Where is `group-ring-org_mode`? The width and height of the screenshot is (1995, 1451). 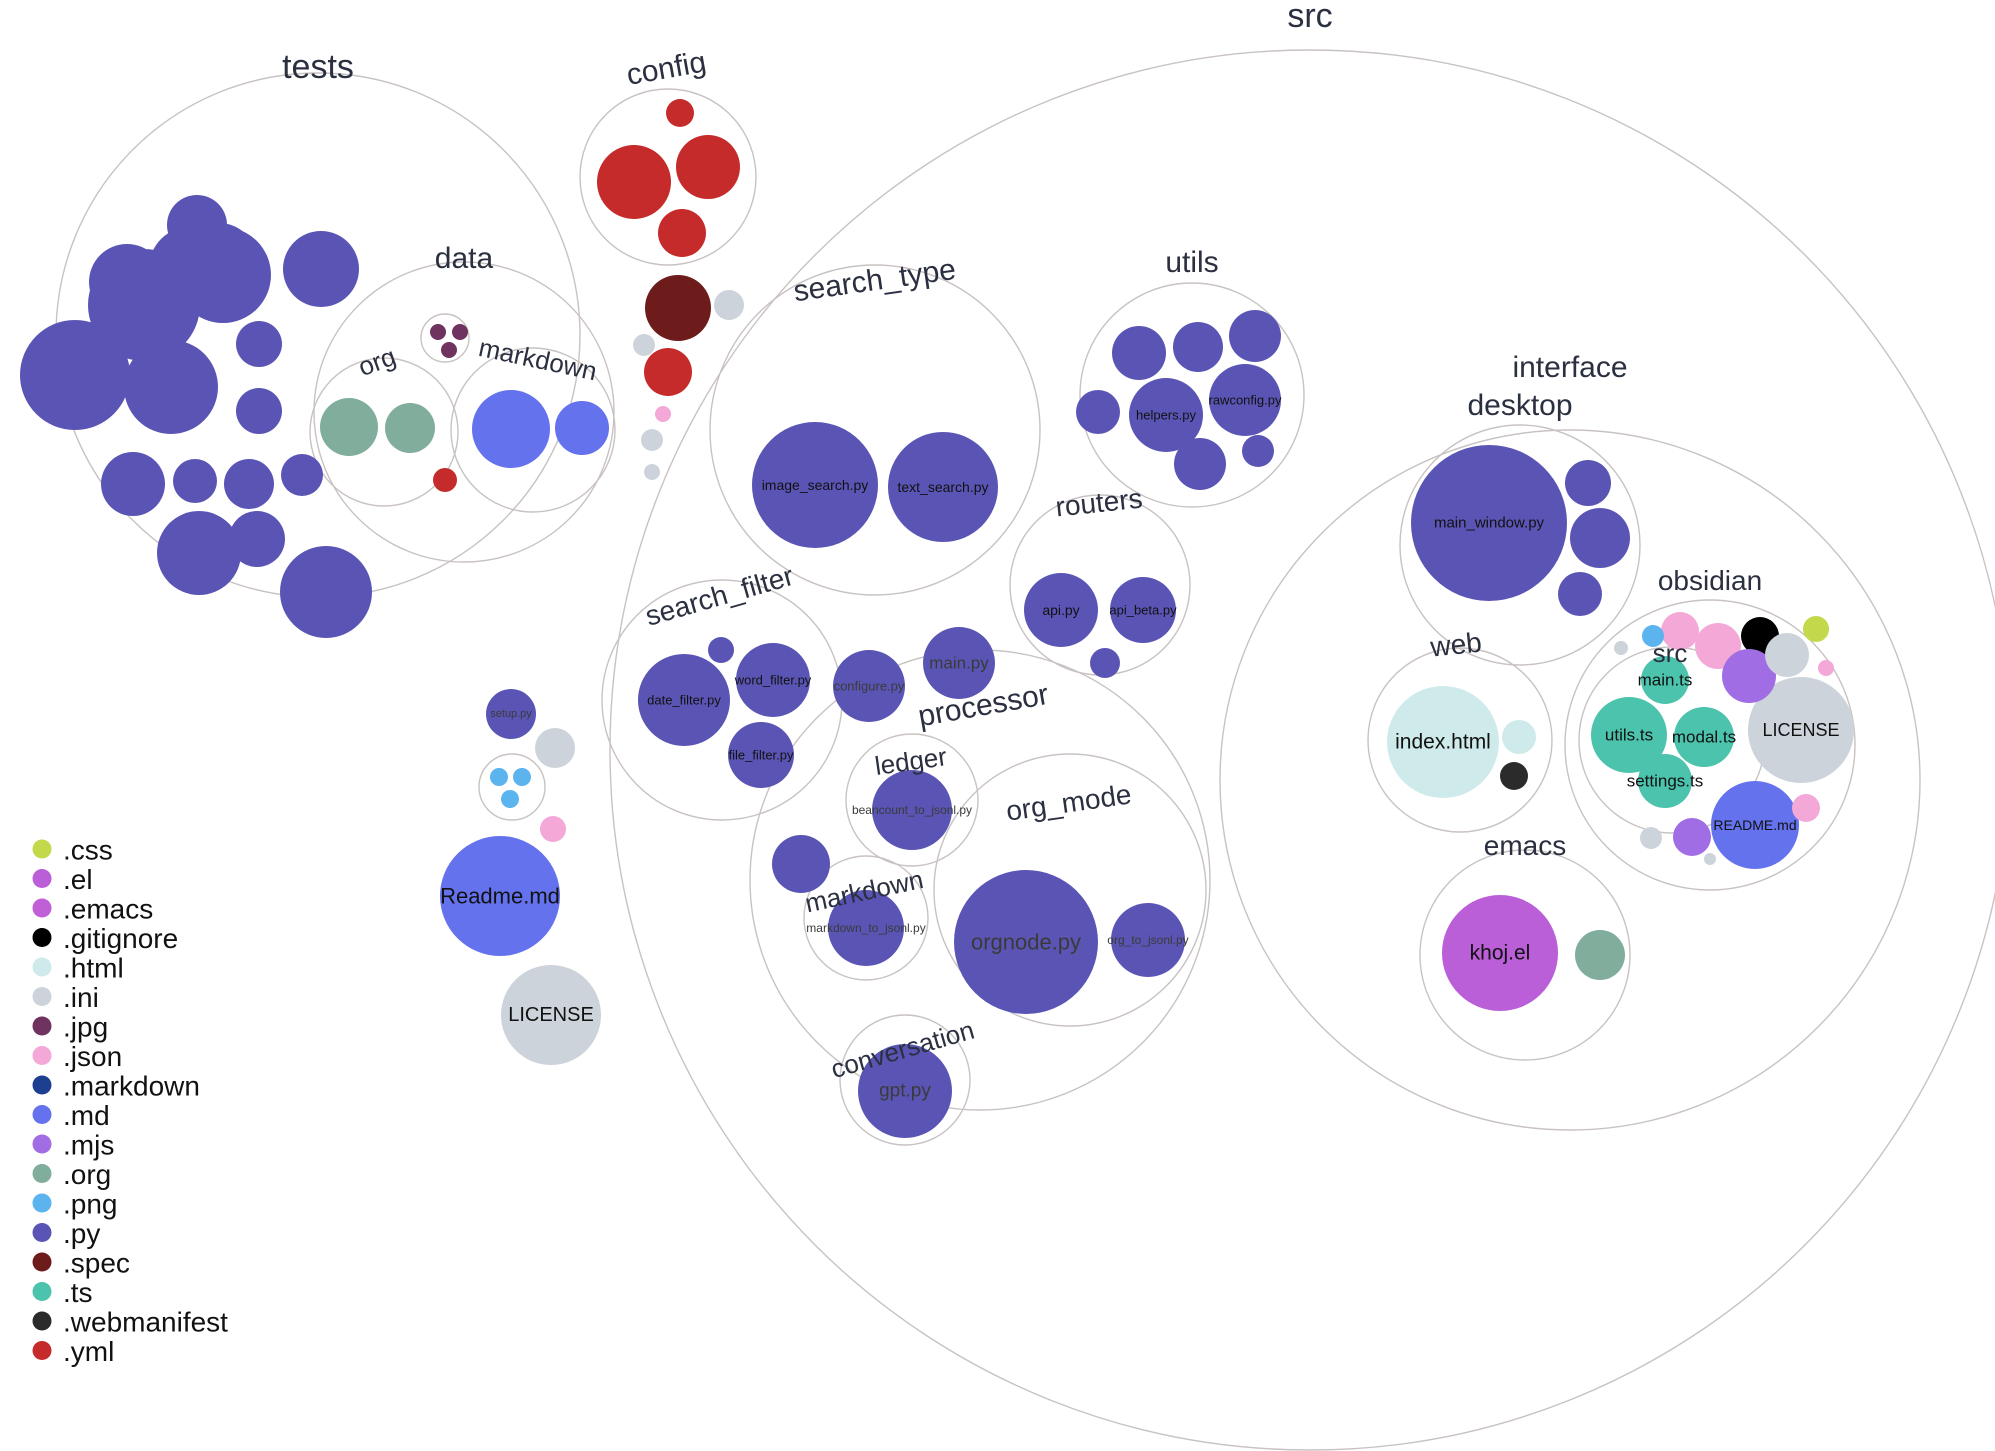 group-ring-org_mode is located at coordinates (1070, 890).